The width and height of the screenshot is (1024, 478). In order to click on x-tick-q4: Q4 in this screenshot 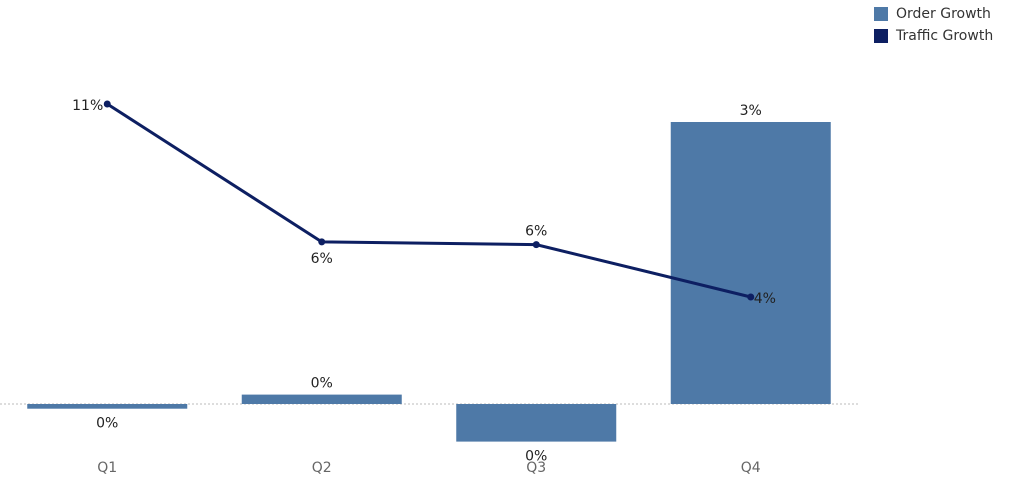, I will do `click(751, 468)`.